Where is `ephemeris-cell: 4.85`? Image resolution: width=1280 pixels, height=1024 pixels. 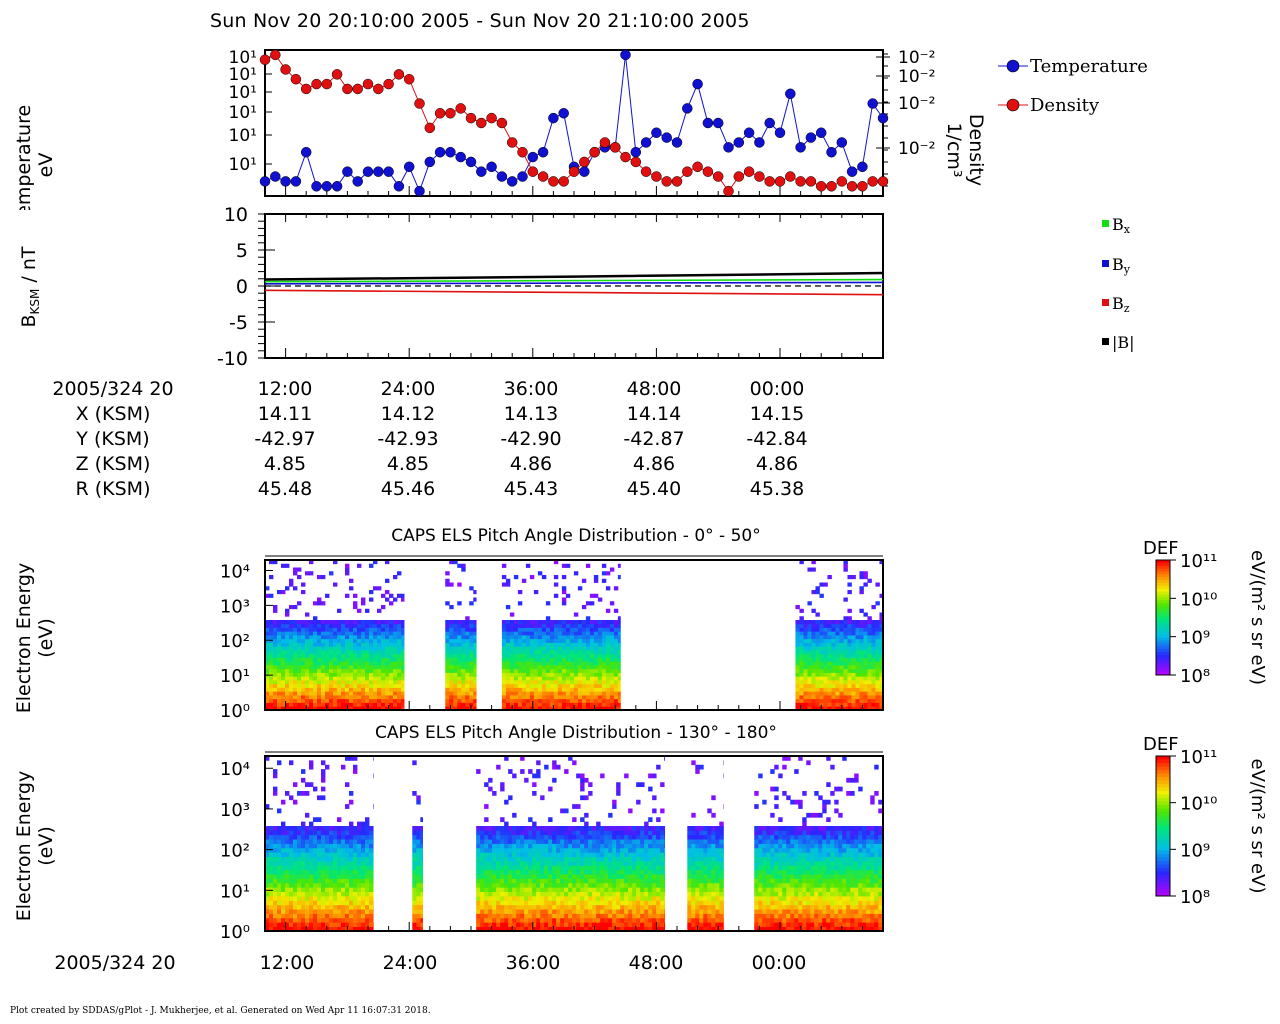
ephemeris-cell: 4.85 is located at coordinates (408, 464).